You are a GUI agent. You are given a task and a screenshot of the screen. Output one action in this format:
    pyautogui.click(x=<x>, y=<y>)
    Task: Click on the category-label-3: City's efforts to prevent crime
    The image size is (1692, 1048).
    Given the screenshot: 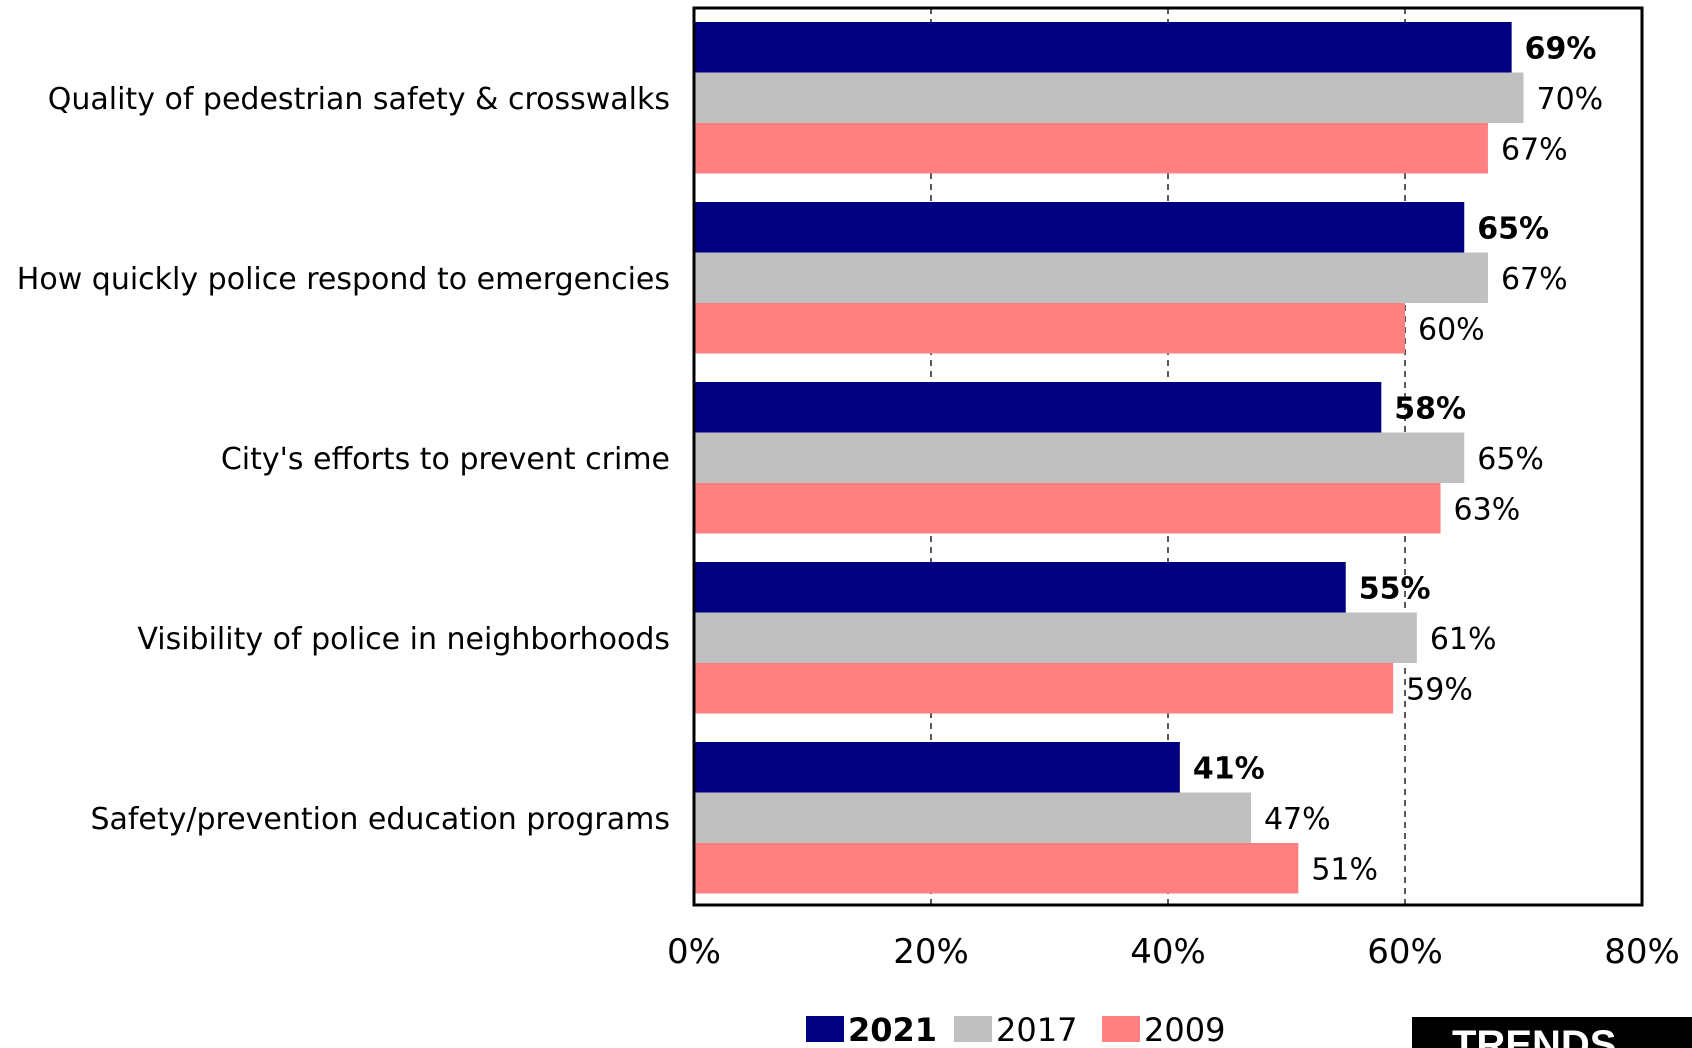 What is the action you would take?
    pyautogui.click(x=445, y=459)
    